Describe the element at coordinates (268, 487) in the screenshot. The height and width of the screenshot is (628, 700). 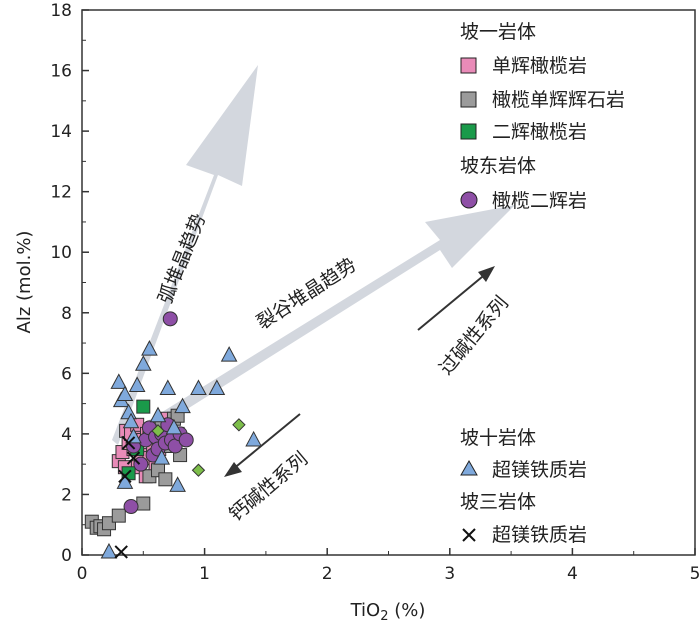
I see `calc-alkaline-label: 钙碱性系列` at that location.